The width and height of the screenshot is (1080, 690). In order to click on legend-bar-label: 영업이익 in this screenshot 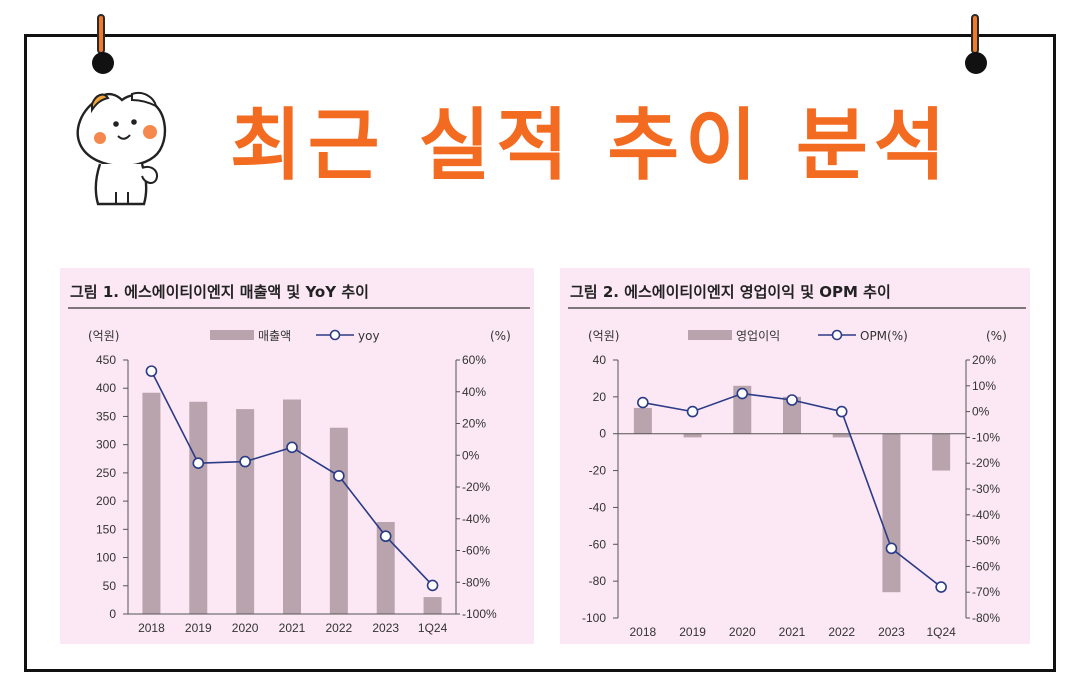, I will do `click(758, 336)`.